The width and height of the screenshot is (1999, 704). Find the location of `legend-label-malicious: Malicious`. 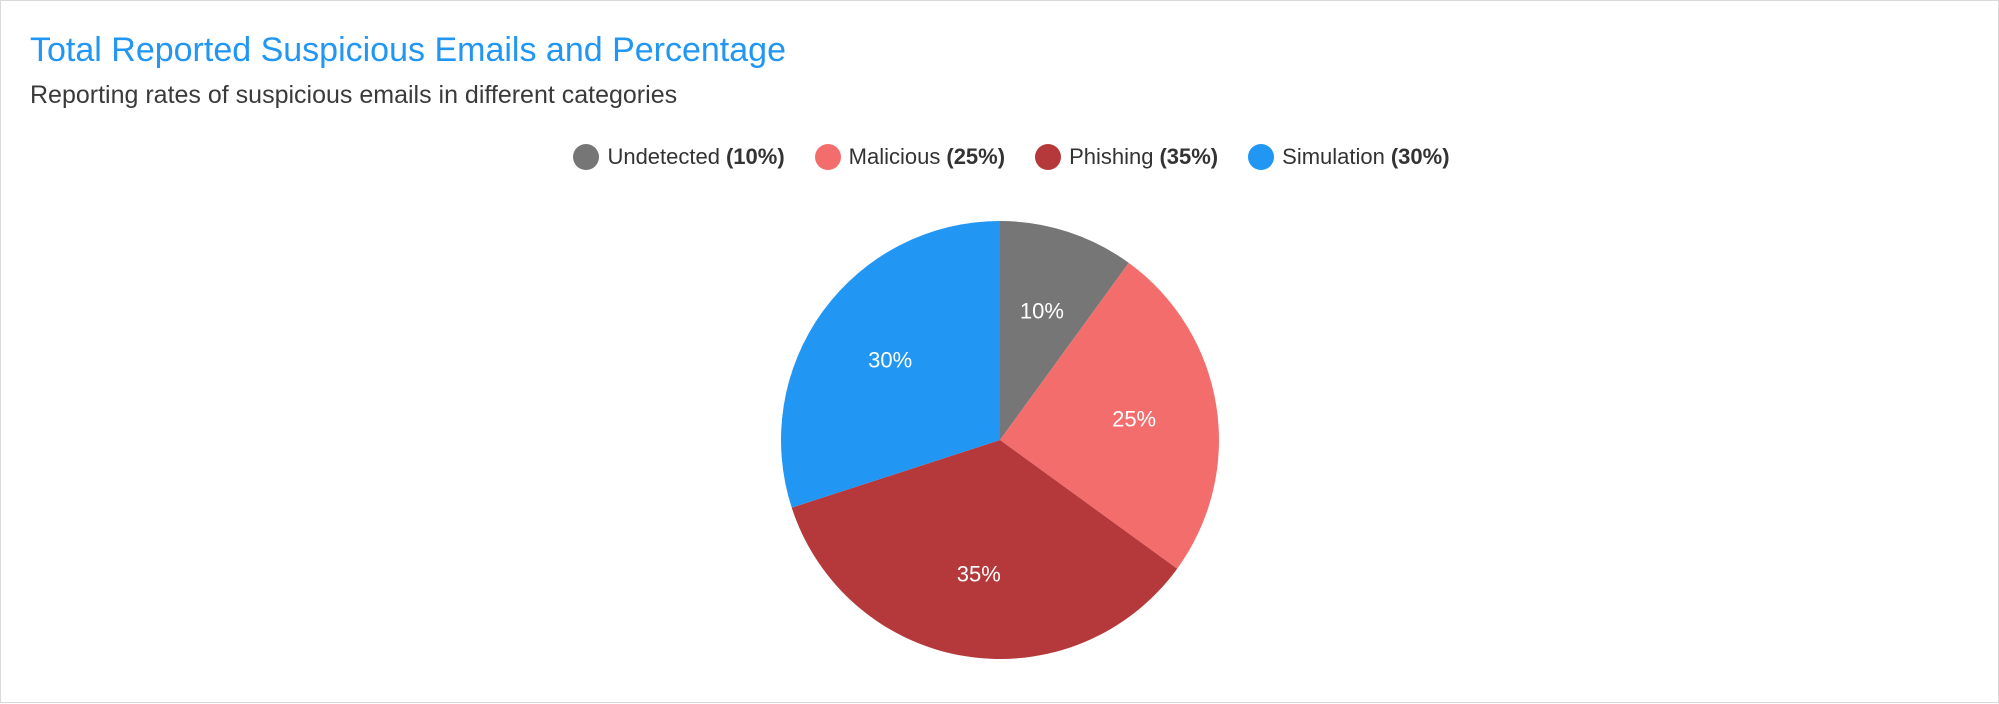

legend-label-malicious: Malicious is located at coordinates (894, 156).